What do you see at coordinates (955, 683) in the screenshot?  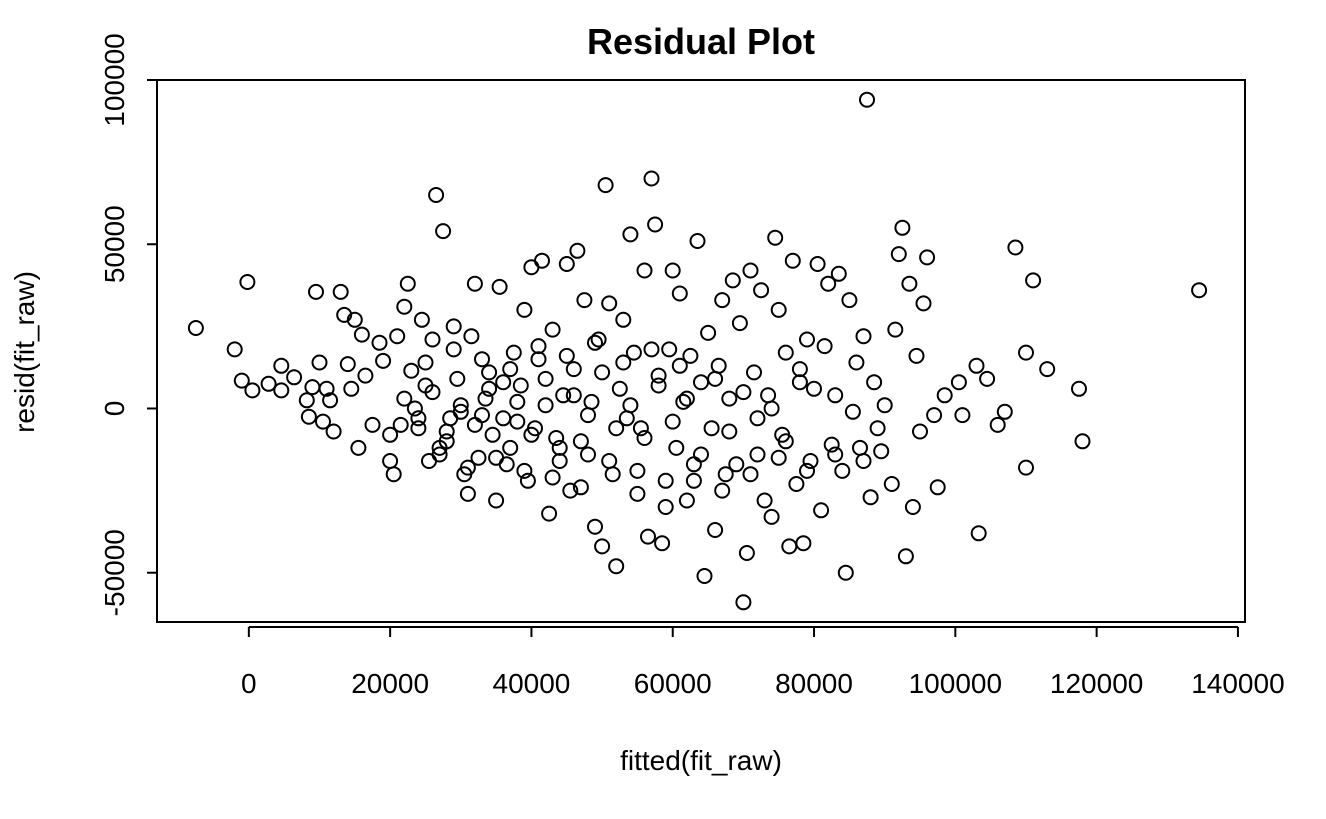 I see `x-tick-label: 100000` at bounding box center [955, 683].